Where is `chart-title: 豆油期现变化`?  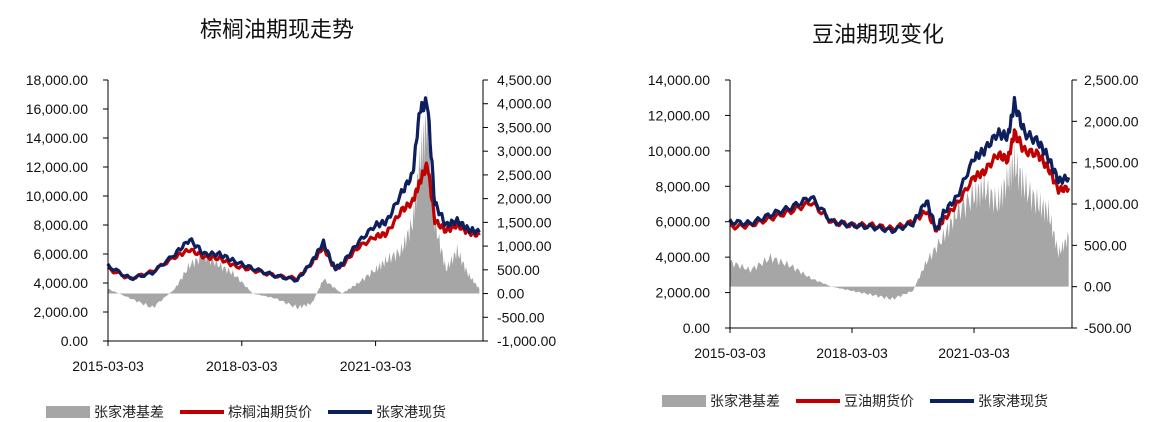
chart-title: 豆油期现变化 is located at coordinates (878, 35).